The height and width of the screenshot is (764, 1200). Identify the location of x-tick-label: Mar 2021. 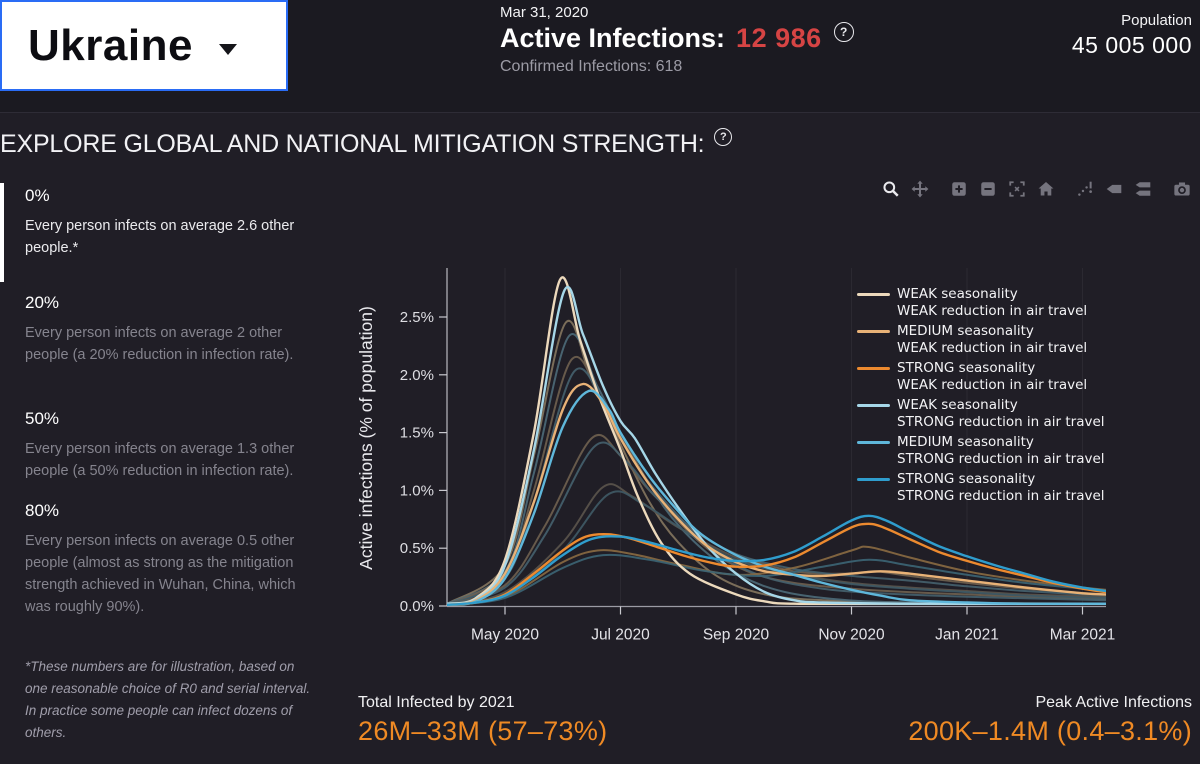
(1082, 635).